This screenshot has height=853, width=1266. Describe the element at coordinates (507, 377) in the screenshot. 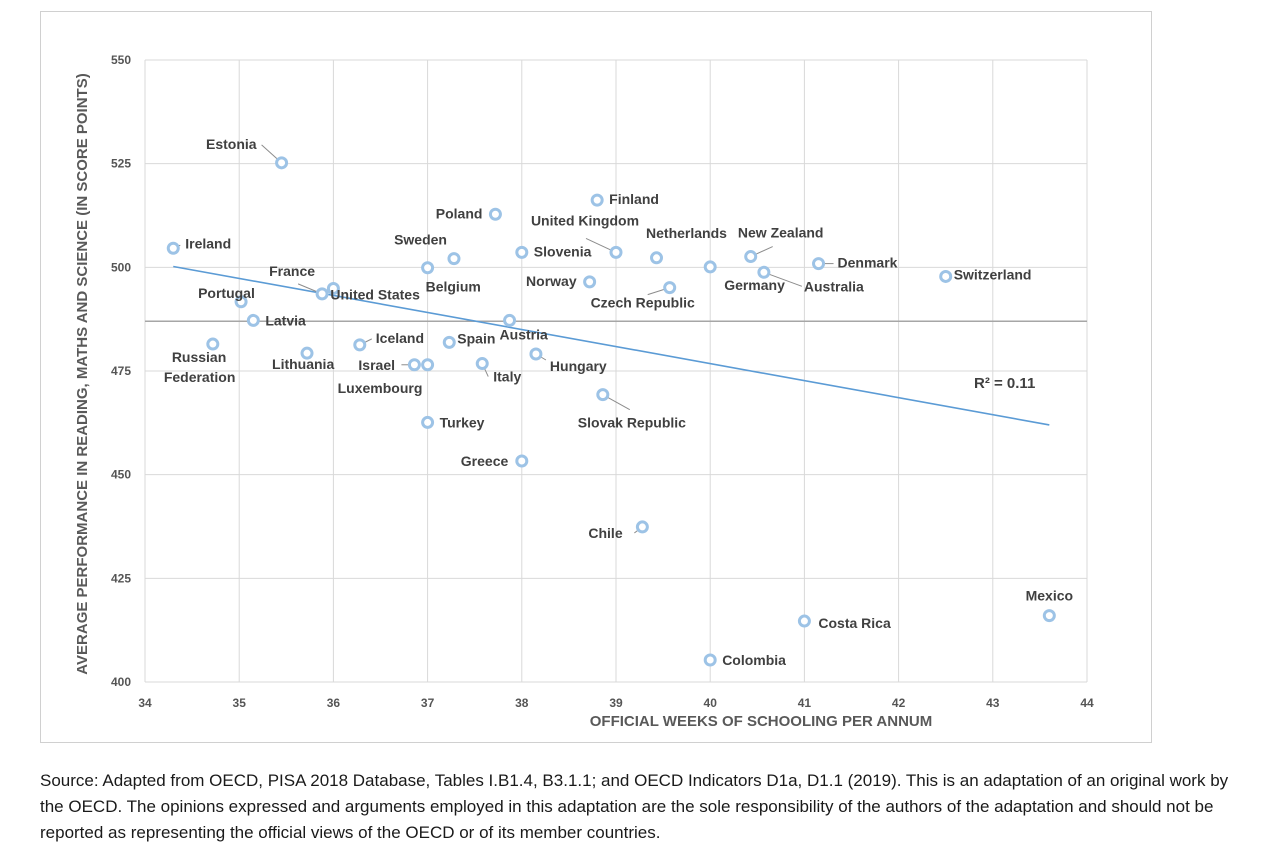

I see `point-label-italy: Italy` at that location.